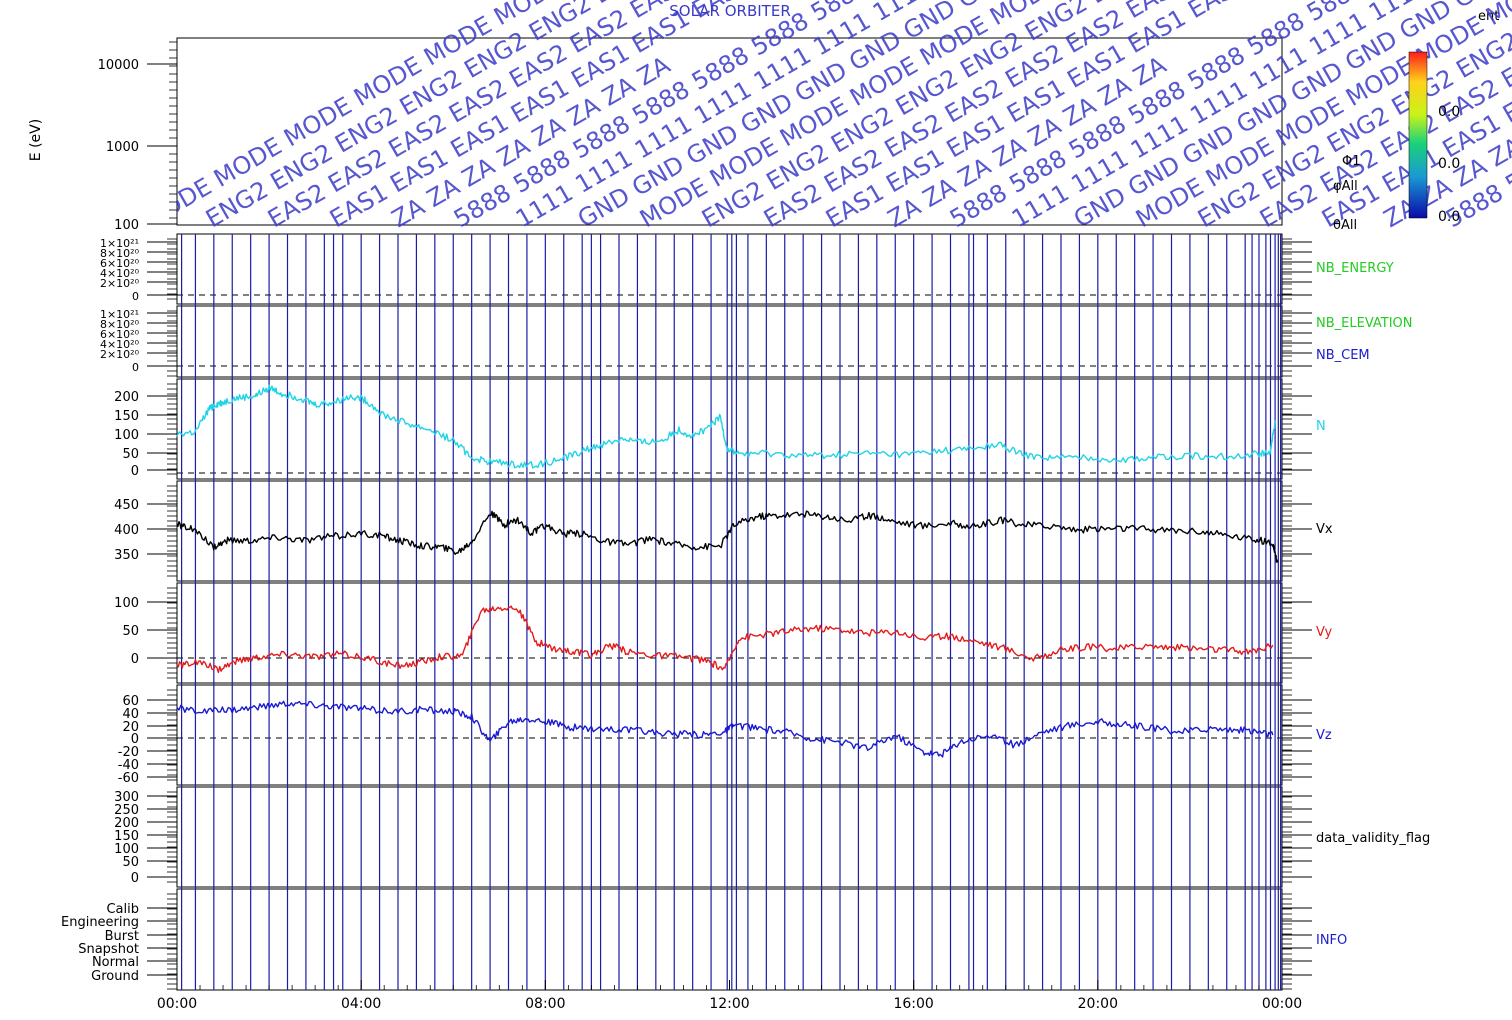 Image resolution: width=1512 pixels, height=1020 pixels. What do you see at coordinates (126, 810) in the screenshot?
I see `ytick-label-validity: 250` at bounding box center [126, 810].